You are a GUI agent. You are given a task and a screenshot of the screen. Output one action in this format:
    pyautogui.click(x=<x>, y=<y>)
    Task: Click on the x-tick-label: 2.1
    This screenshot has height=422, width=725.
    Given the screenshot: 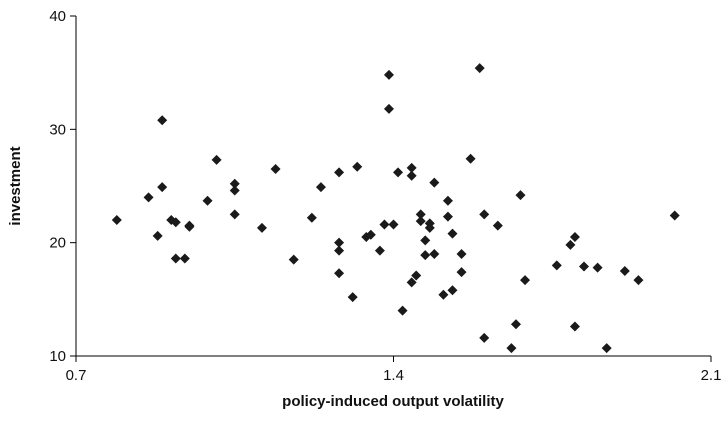 What is the action you would take?
    pyautogui.click(x=711, y=375)
    